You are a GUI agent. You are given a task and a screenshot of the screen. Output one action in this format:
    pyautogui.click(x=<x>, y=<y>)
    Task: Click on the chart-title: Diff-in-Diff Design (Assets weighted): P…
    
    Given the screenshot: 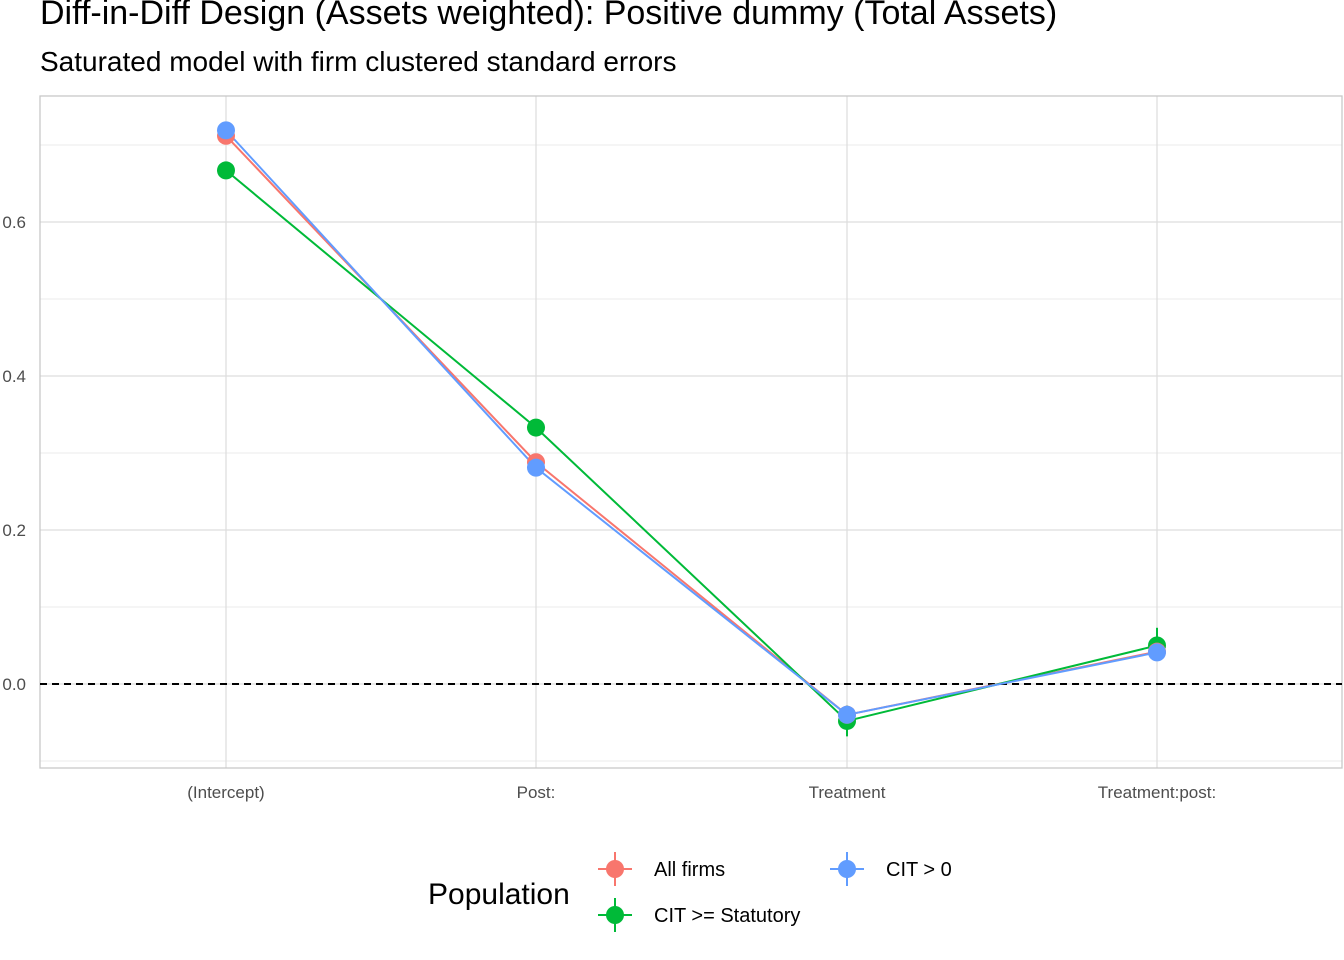 What is the action you would take?
    pyautogui.click(x=549, y=16)
    